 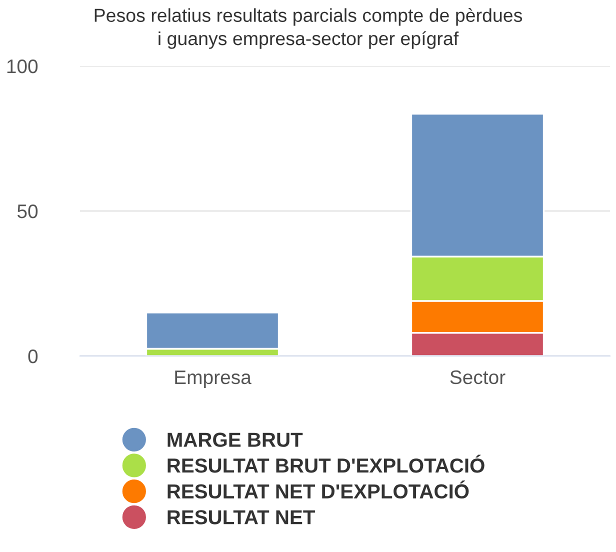 I want to click on x-tick-label: Empresa, so click(x=213, y=379).